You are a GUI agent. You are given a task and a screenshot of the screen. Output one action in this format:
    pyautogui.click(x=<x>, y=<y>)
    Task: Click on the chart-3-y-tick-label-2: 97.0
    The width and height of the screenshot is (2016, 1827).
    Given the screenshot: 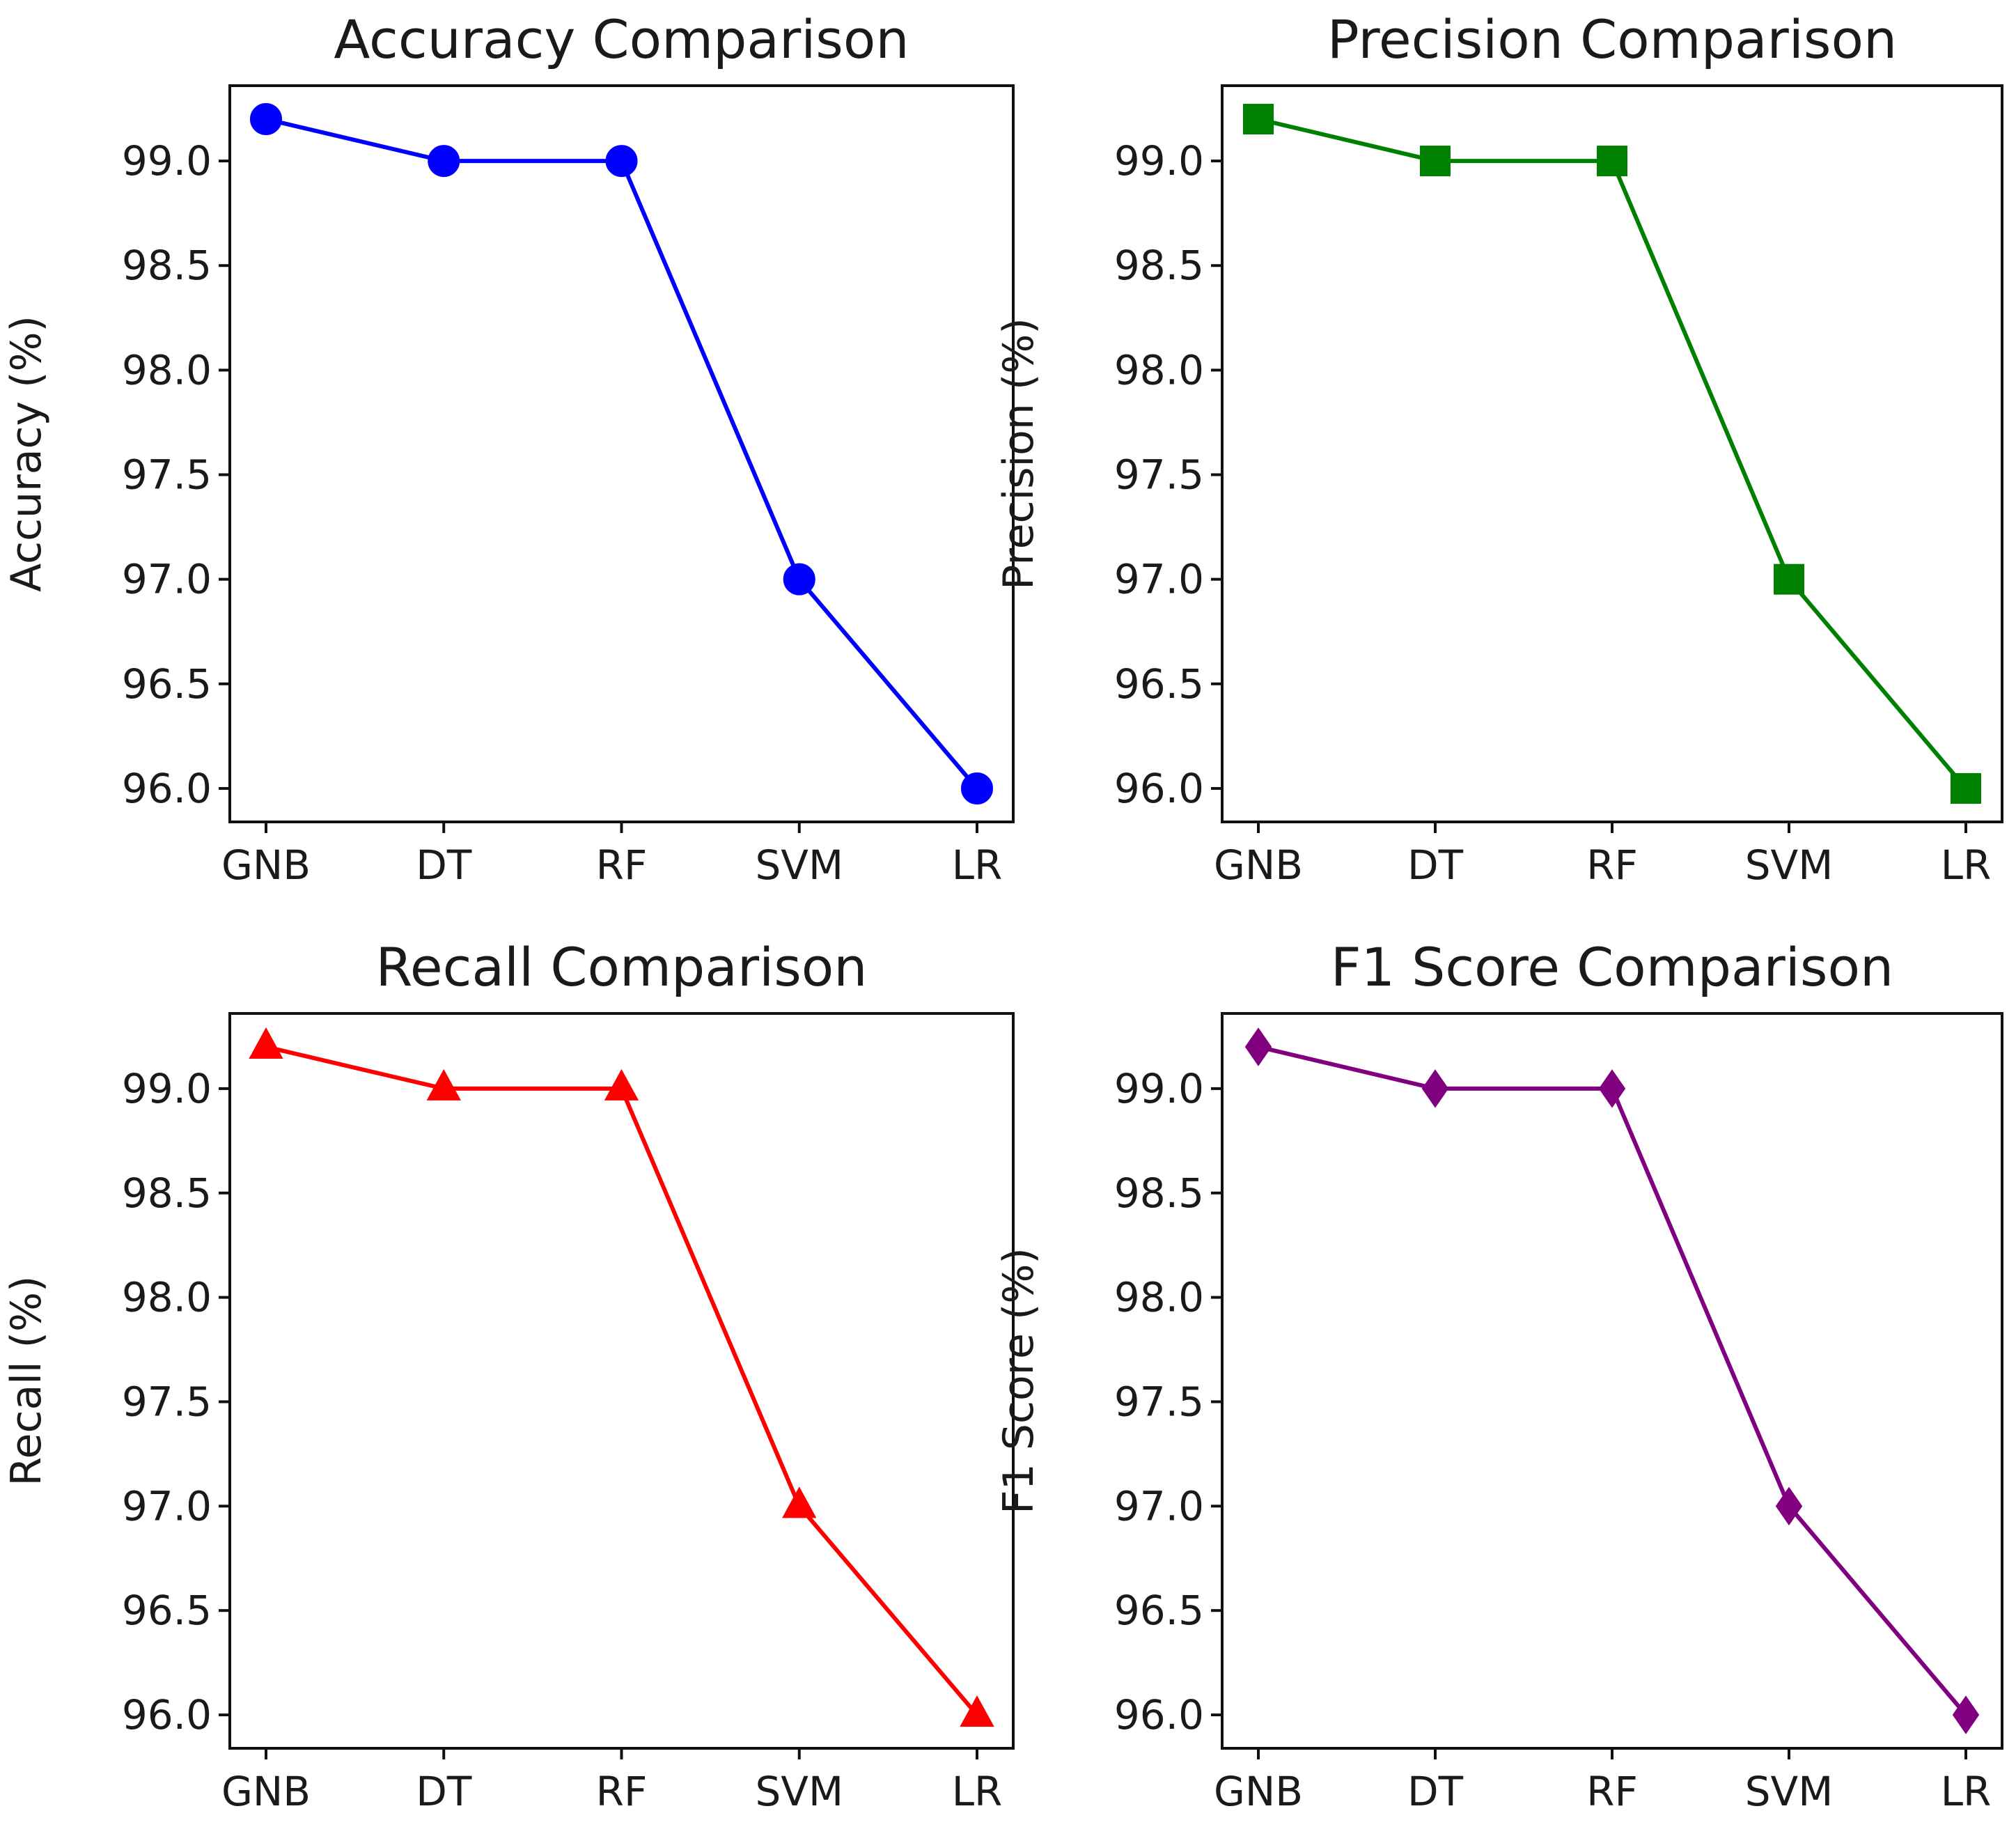 What is the action you would take?
    pyautogui.click(x=167, y=1506)
    